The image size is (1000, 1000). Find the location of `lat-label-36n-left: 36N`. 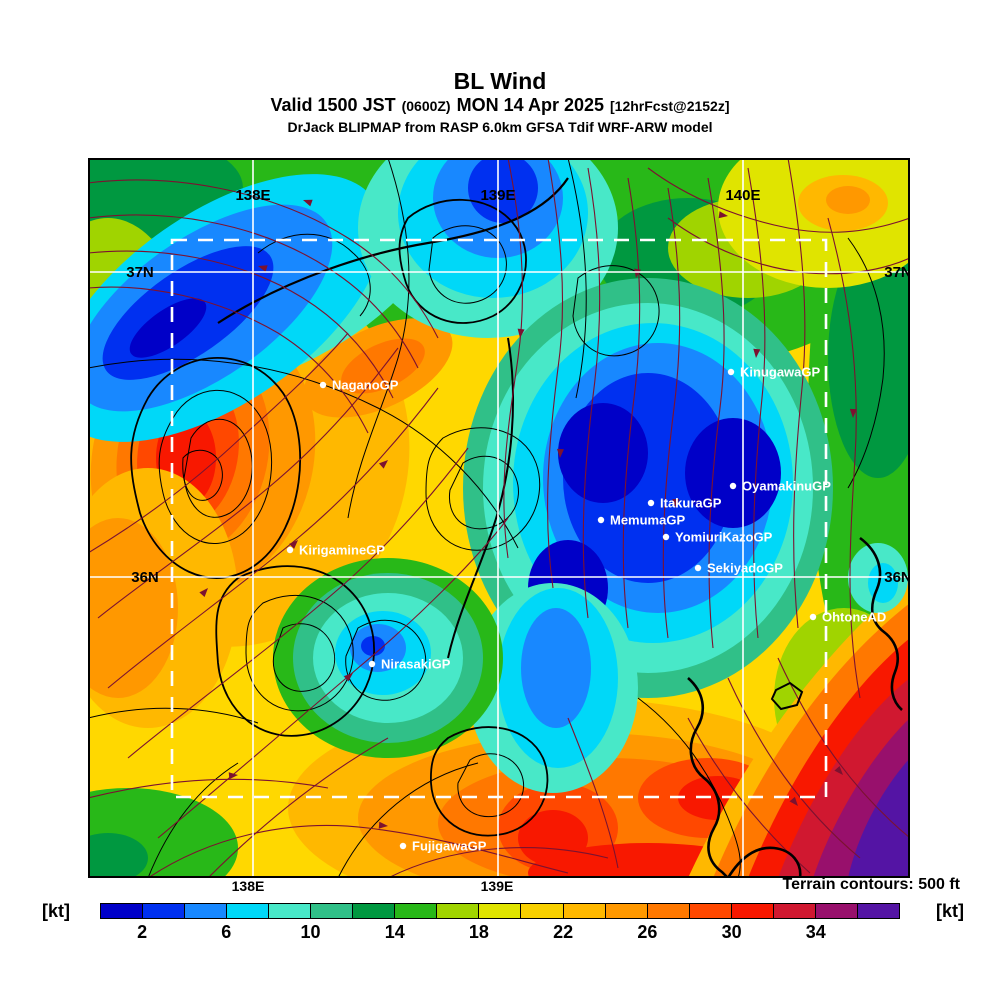

lat-label-36n-left: 36N is located at coordinates (145, 577).